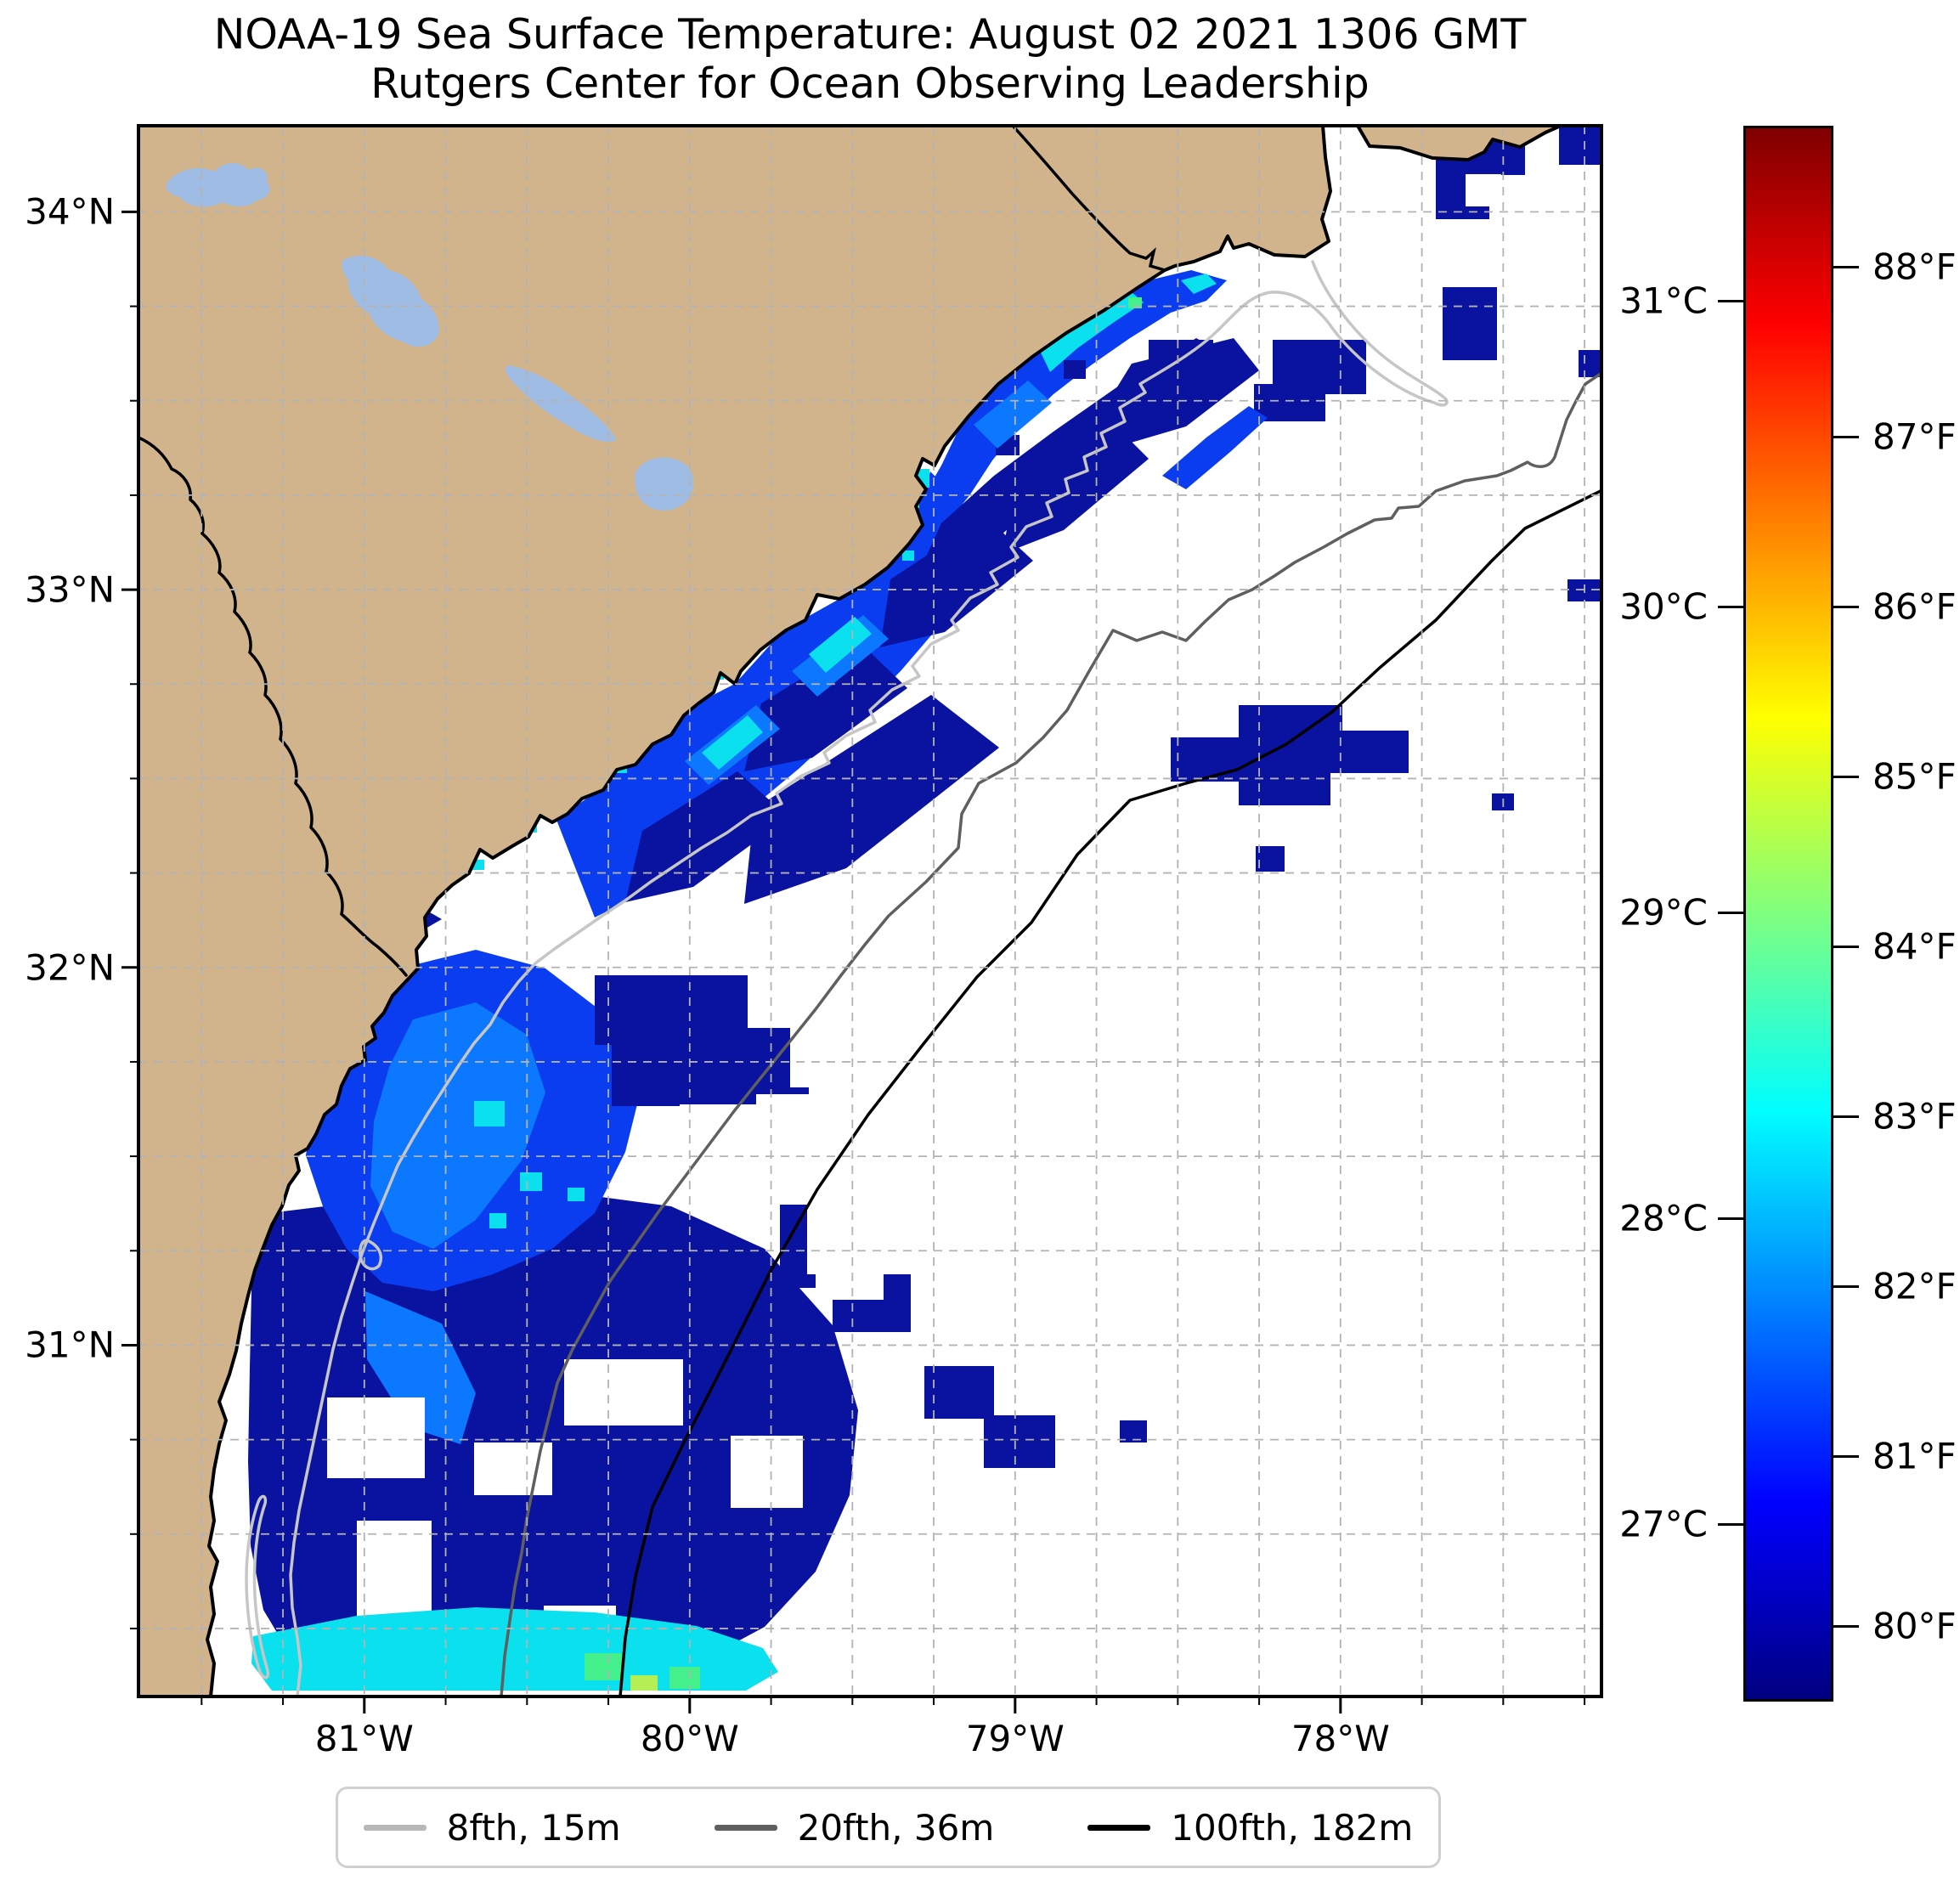 This screenshot has width=1960, height=1880. Describe the element at coordinates (1664, 300) in the screenshot. I see `colorbar-label-celsius: 31°C` at that location.